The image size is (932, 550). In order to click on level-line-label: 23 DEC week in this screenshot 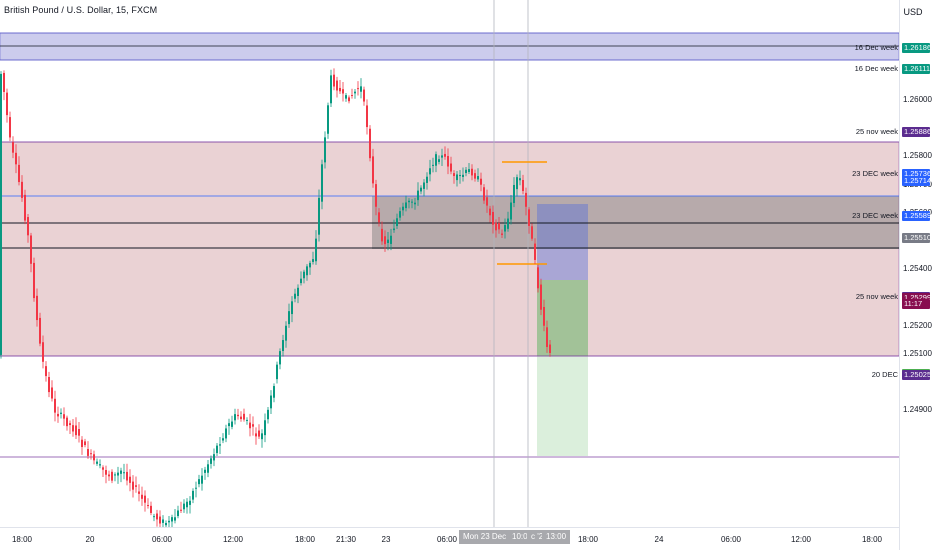, I will do `click(875, 174)`.